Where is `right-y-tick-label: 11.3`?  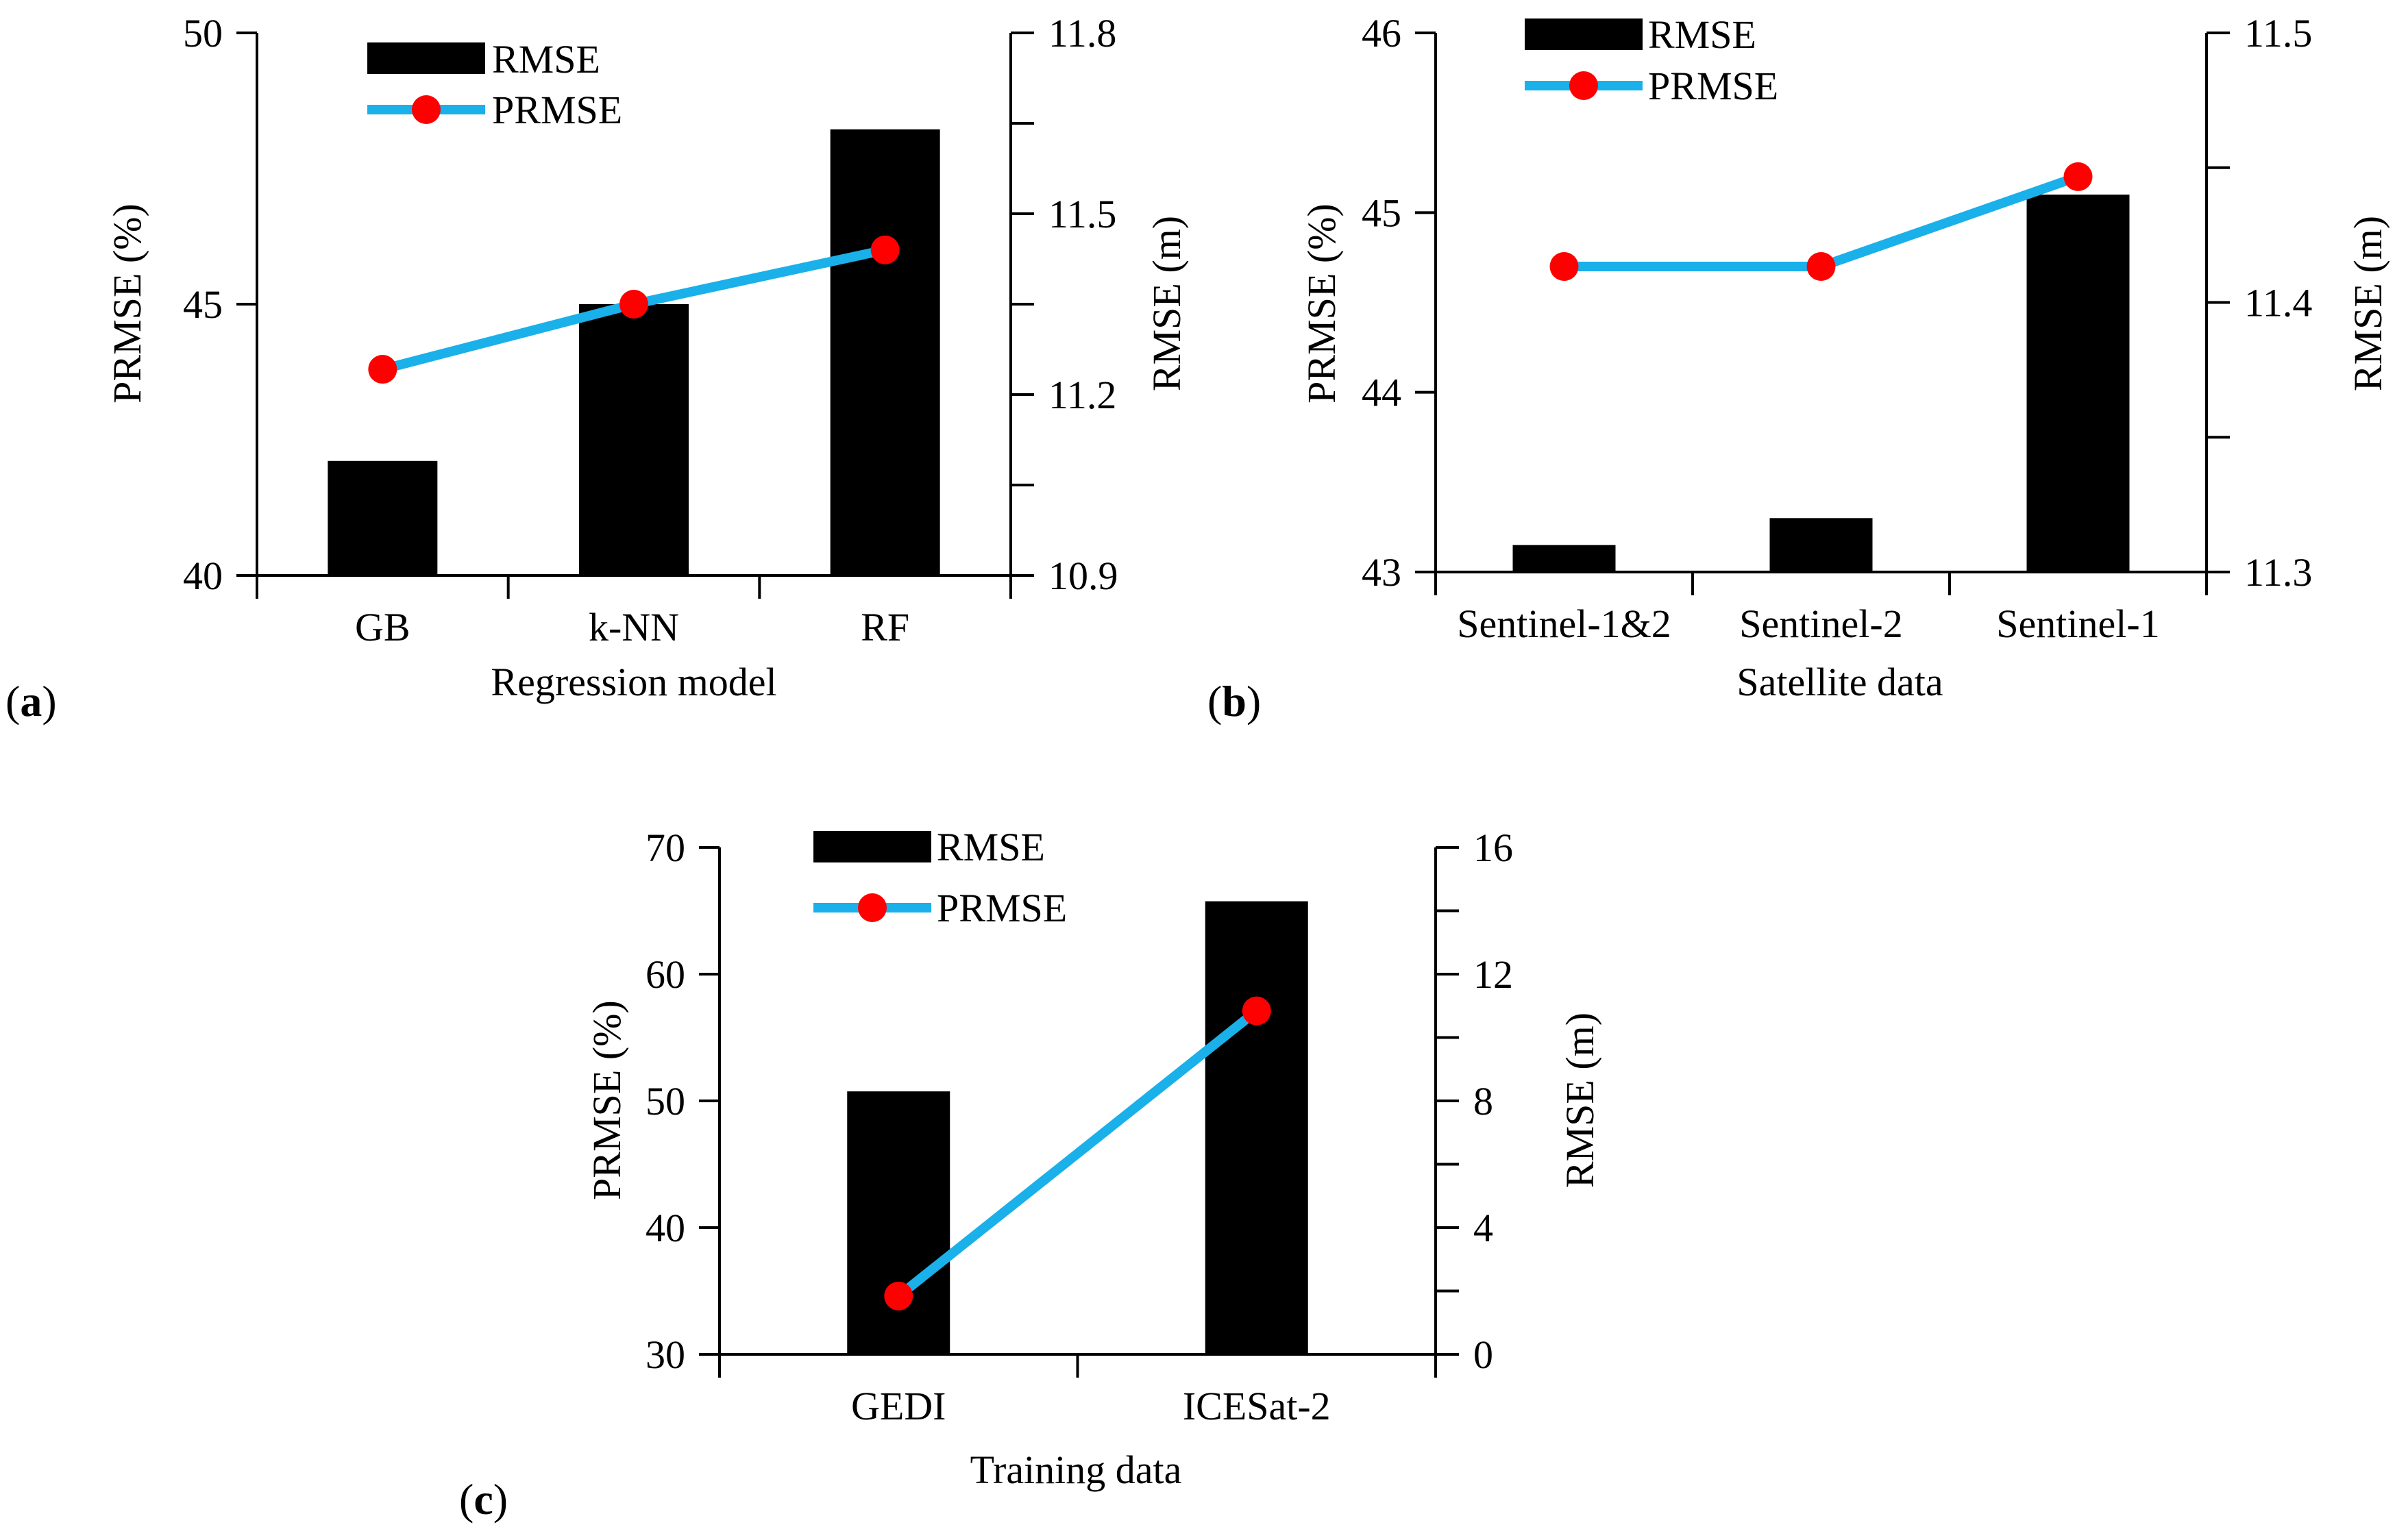
right-y-tick-label: 11.3 is located at coordinates (2278, 572).